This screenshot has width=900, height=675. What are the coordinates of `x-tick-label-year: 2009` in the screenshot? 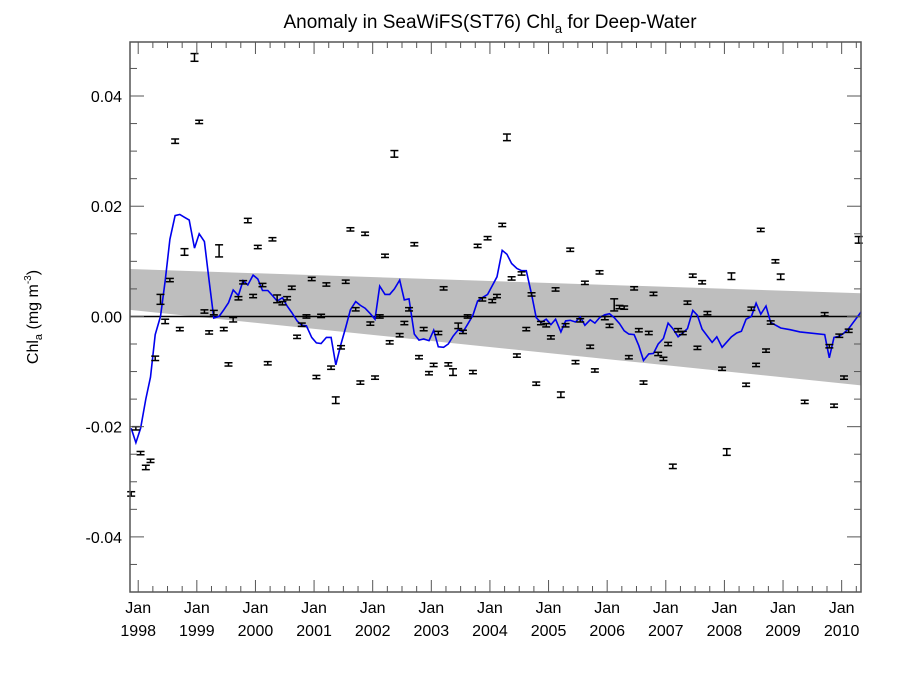 It's located at (783, 631).